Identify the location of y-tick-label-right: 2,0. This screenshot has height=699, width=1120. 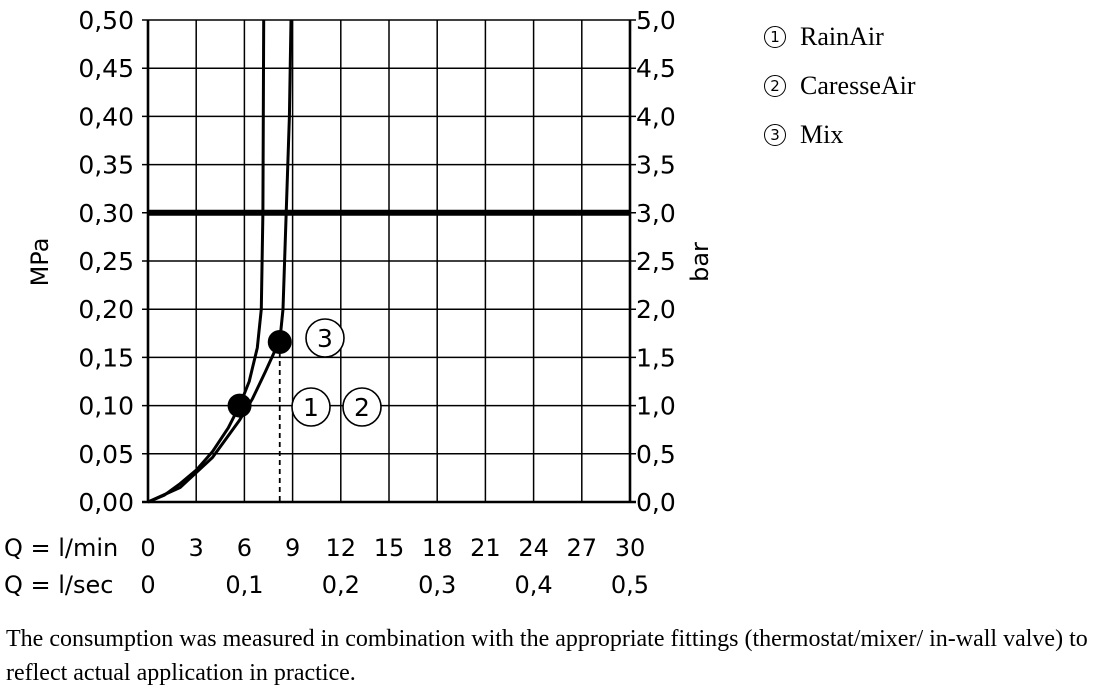
(656, 309).